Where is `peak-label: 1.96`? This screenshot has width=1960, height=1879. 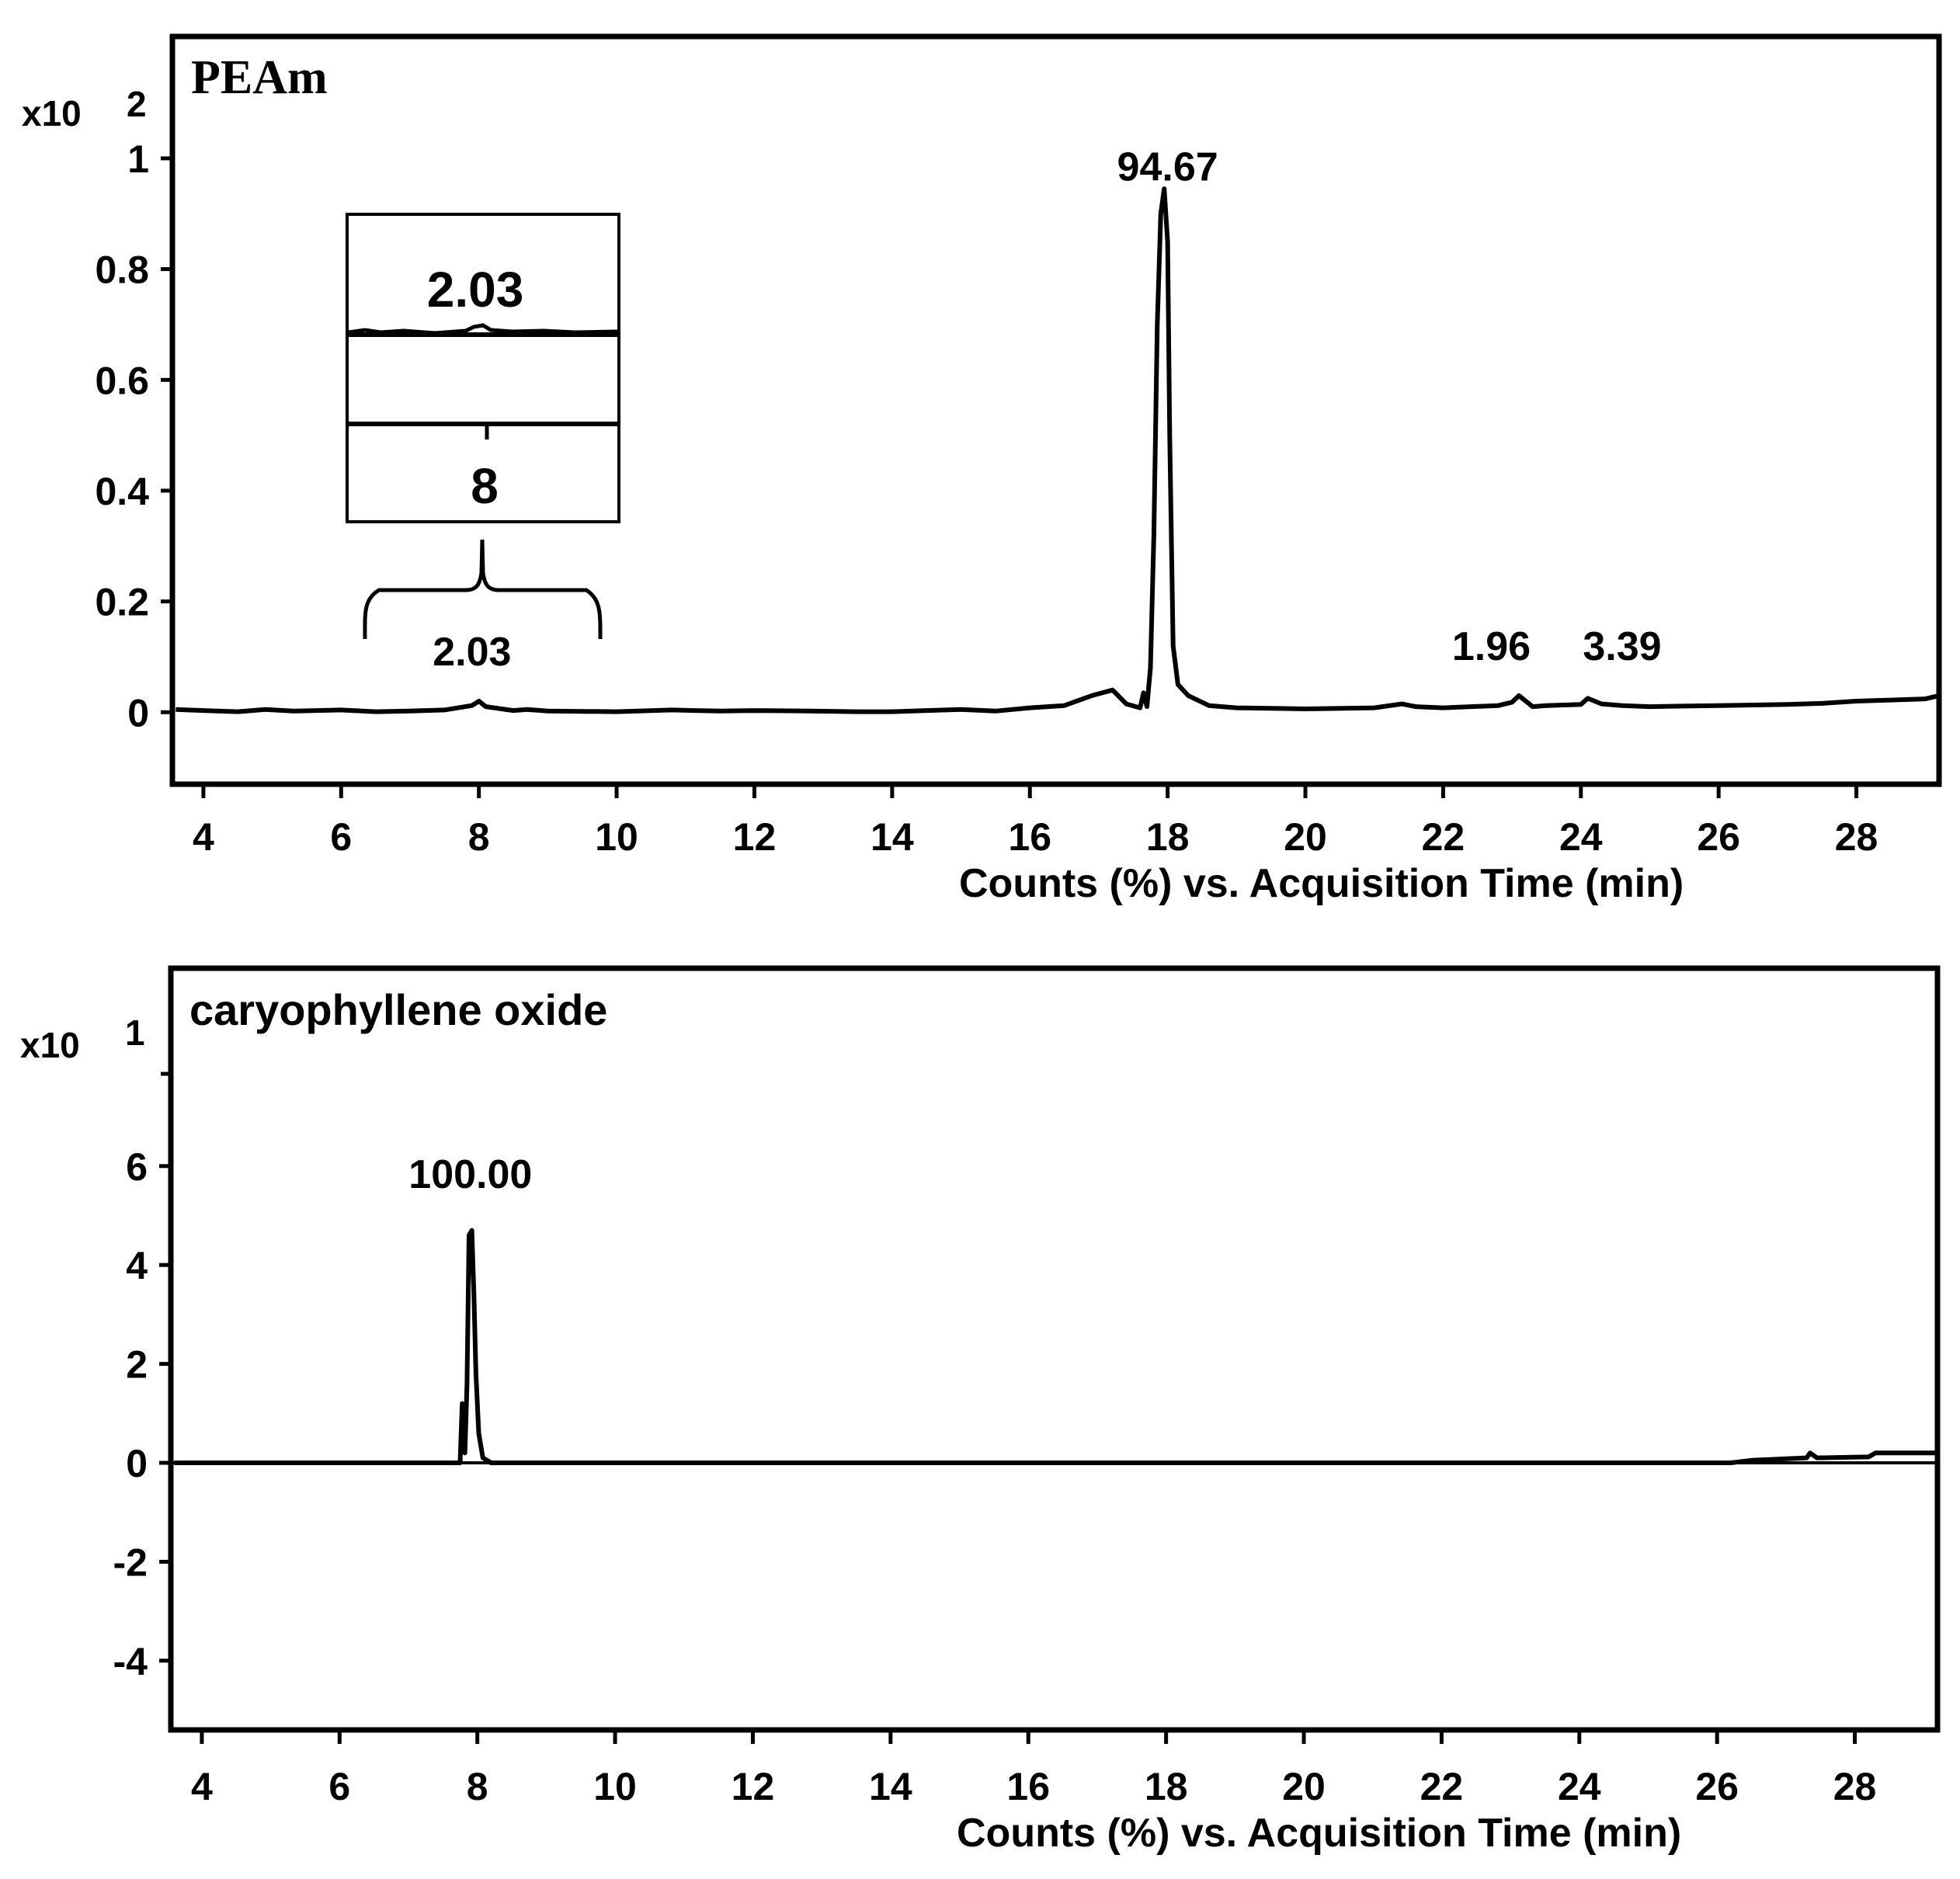
peak-label: 1.96 is located at coordinates (1491, 646).